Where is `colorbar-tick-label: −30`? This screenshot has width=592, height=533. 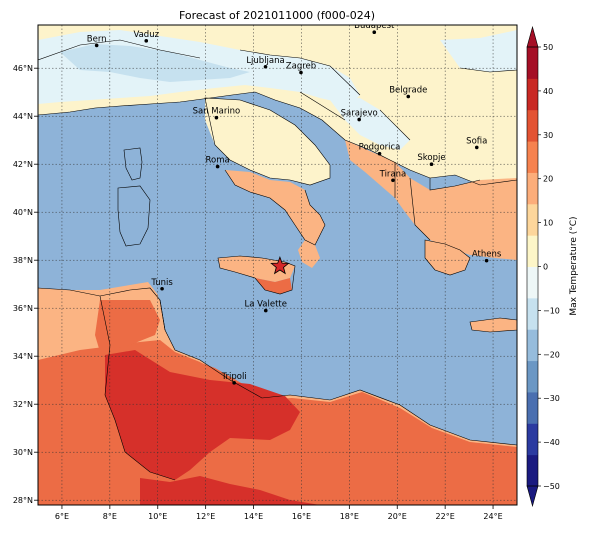
colorbar-tick-label: −30 is located at coordinates (551, 398).